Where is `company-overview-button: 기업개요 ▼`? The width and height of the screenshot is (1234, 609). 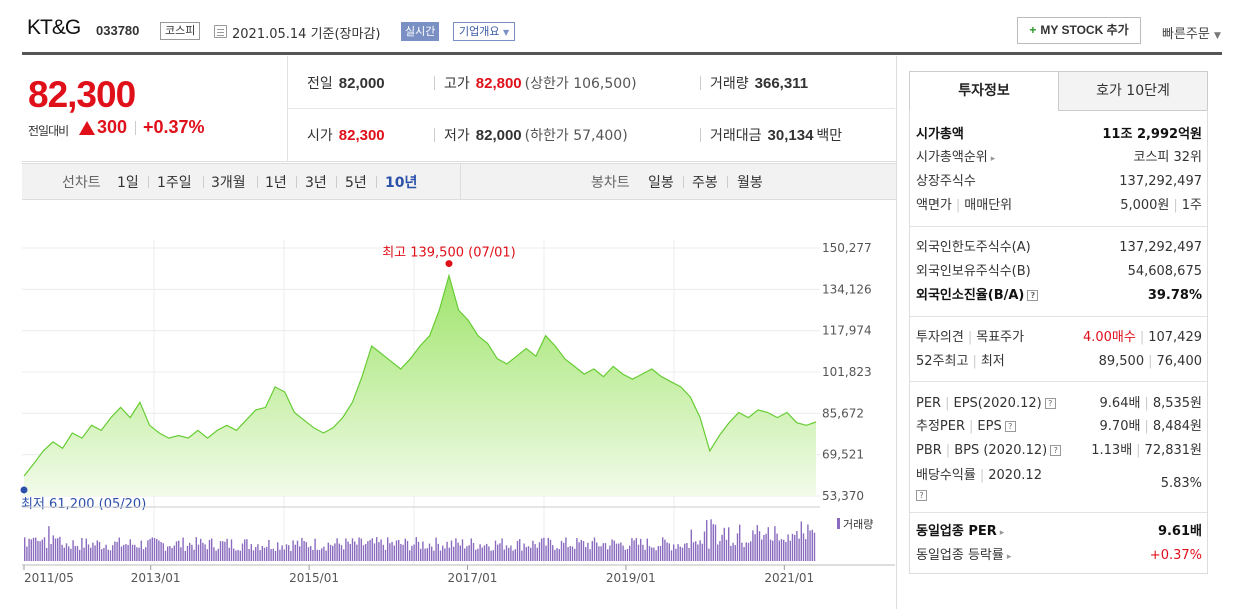
company-overview-button: 기업개요 ▼ is located at coordinates (484, 31).